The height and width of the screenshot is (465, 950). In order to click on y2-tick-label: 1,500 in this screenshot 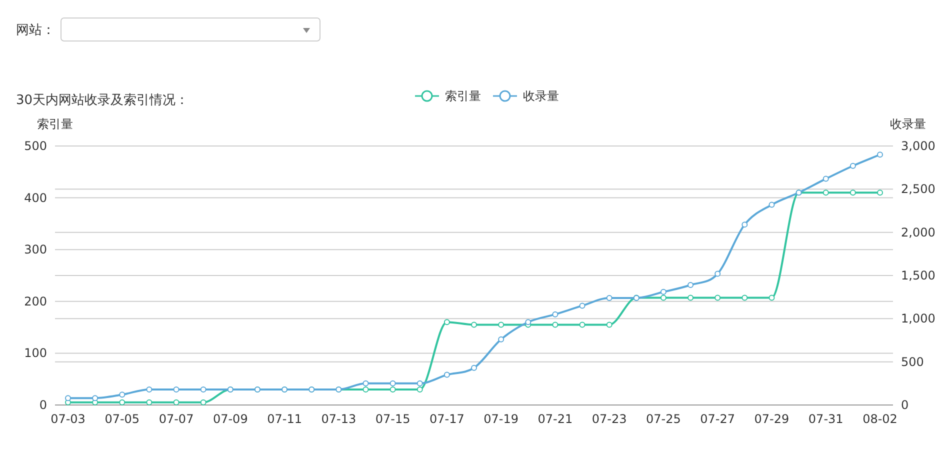, I will do `click(918, 275)`.